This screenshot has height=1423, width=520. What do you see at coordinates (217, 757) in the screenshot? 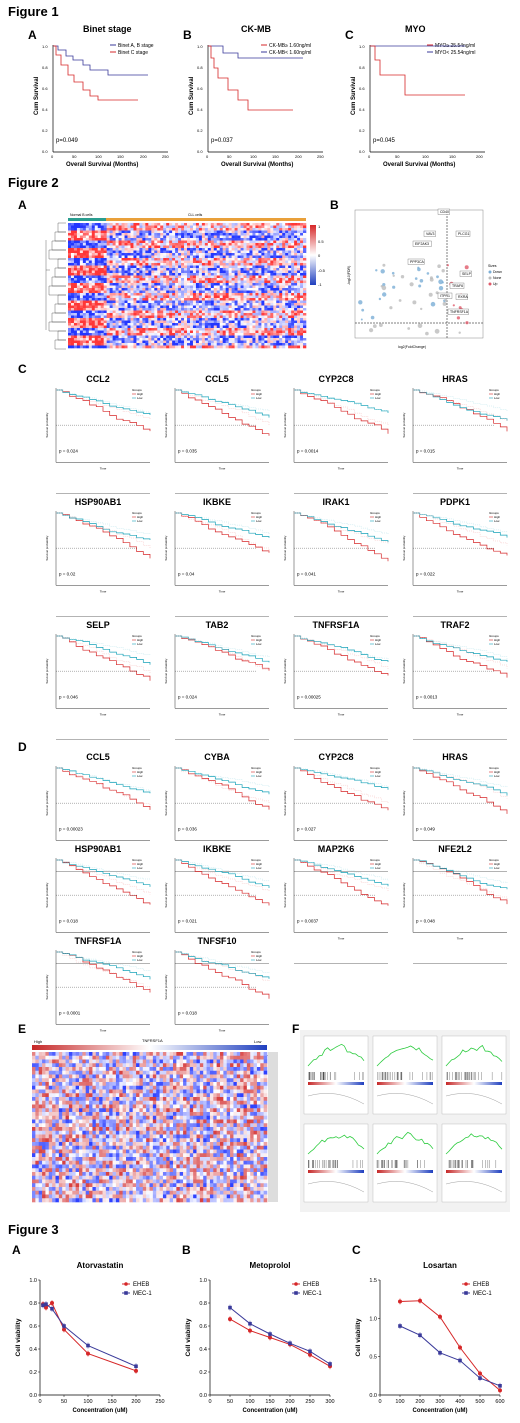
I see `km-gene-title: CYBA` at bounding box center [217, 757].